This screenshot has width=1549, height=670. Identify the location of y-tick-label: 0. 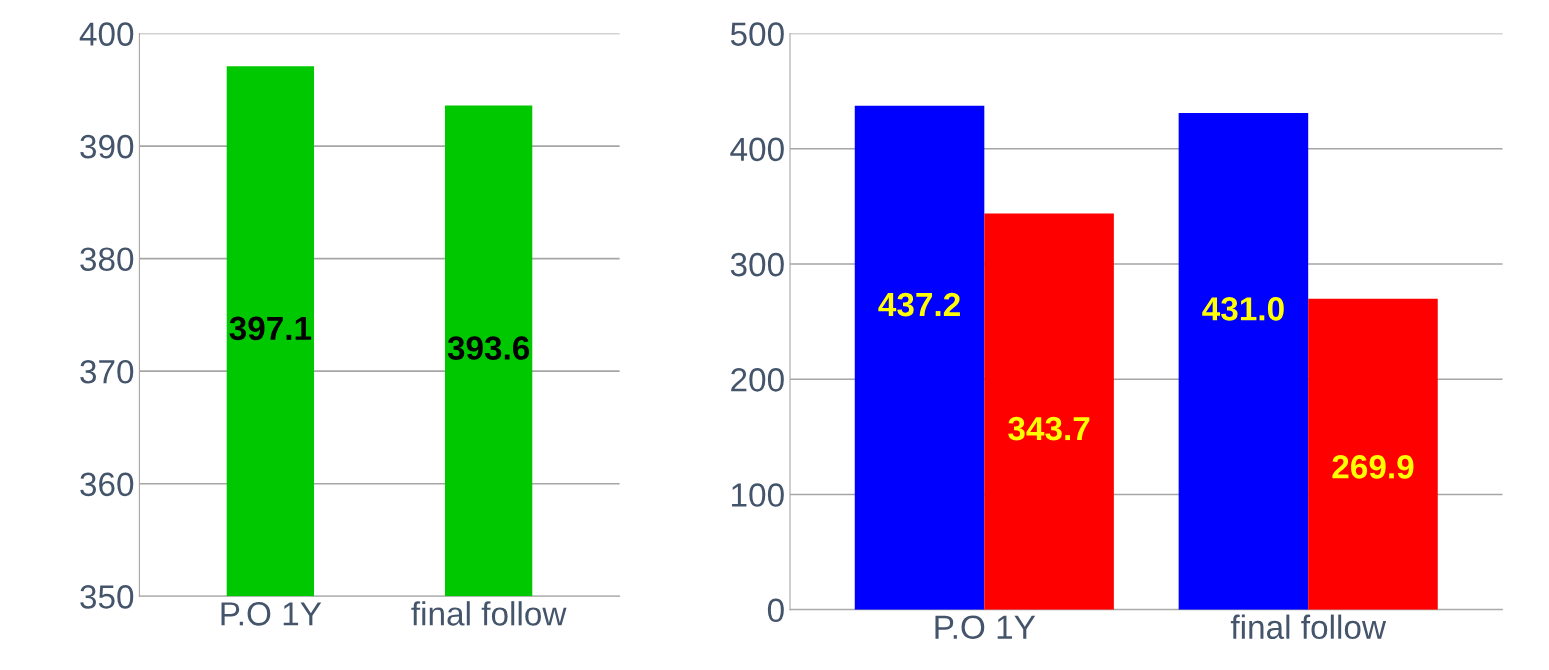
(775, 610).